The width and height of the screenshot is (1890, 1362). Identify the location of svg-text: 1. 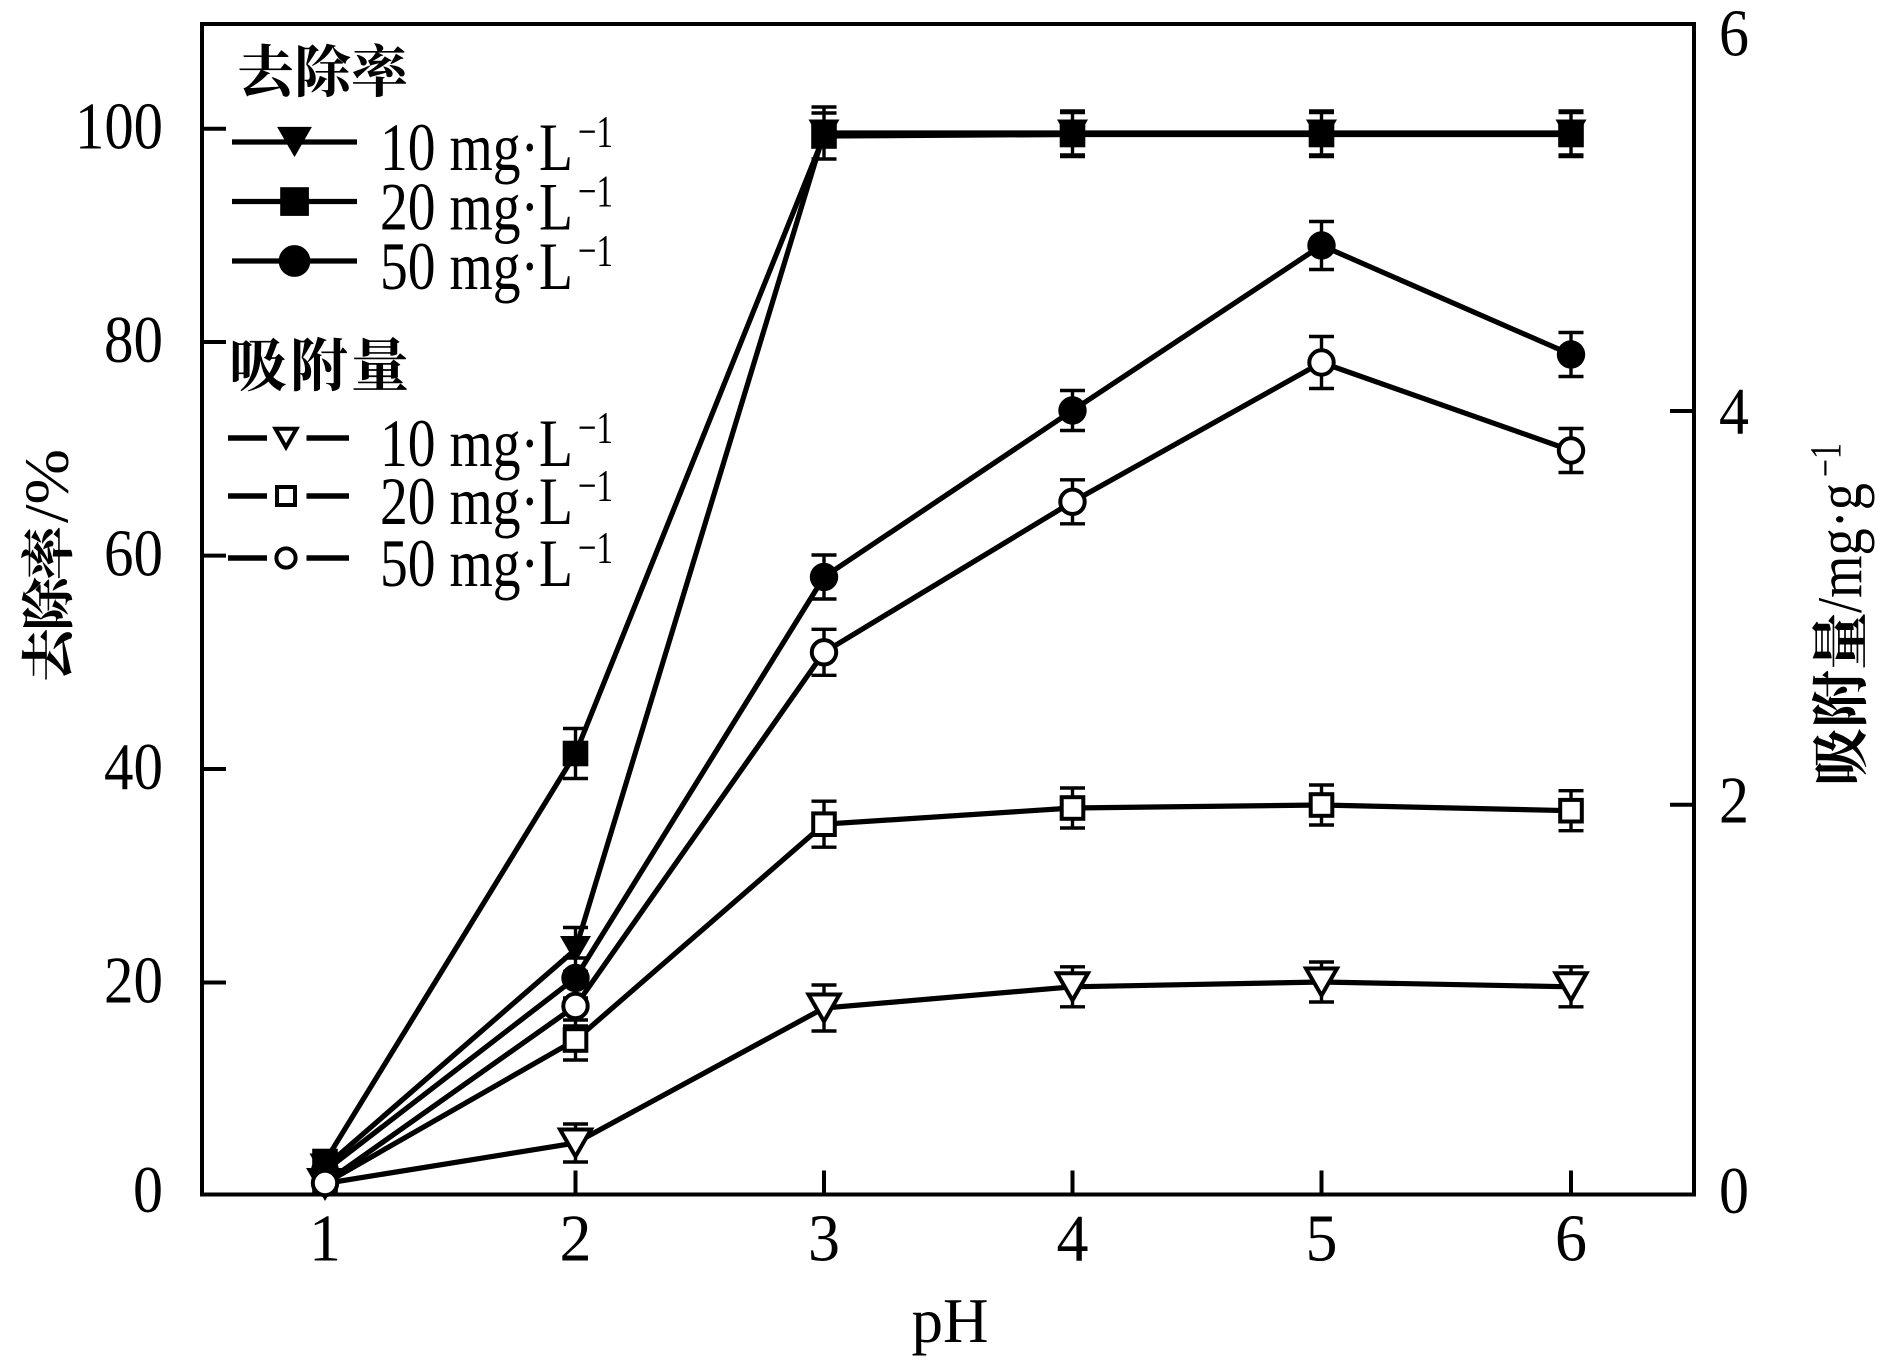
(325, 1239).